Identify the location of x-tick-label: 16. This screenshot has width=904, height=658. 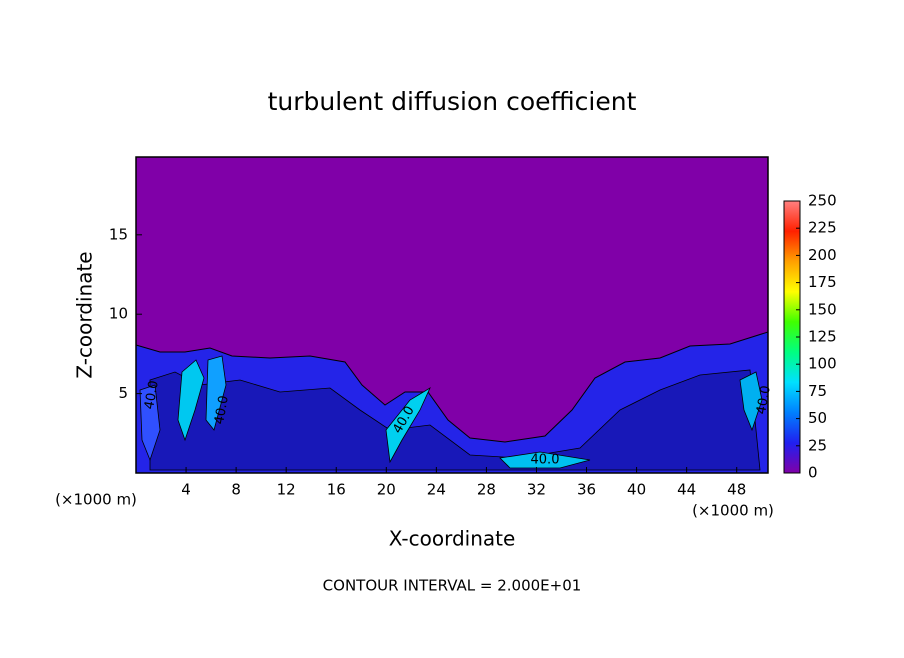
(336, 490).